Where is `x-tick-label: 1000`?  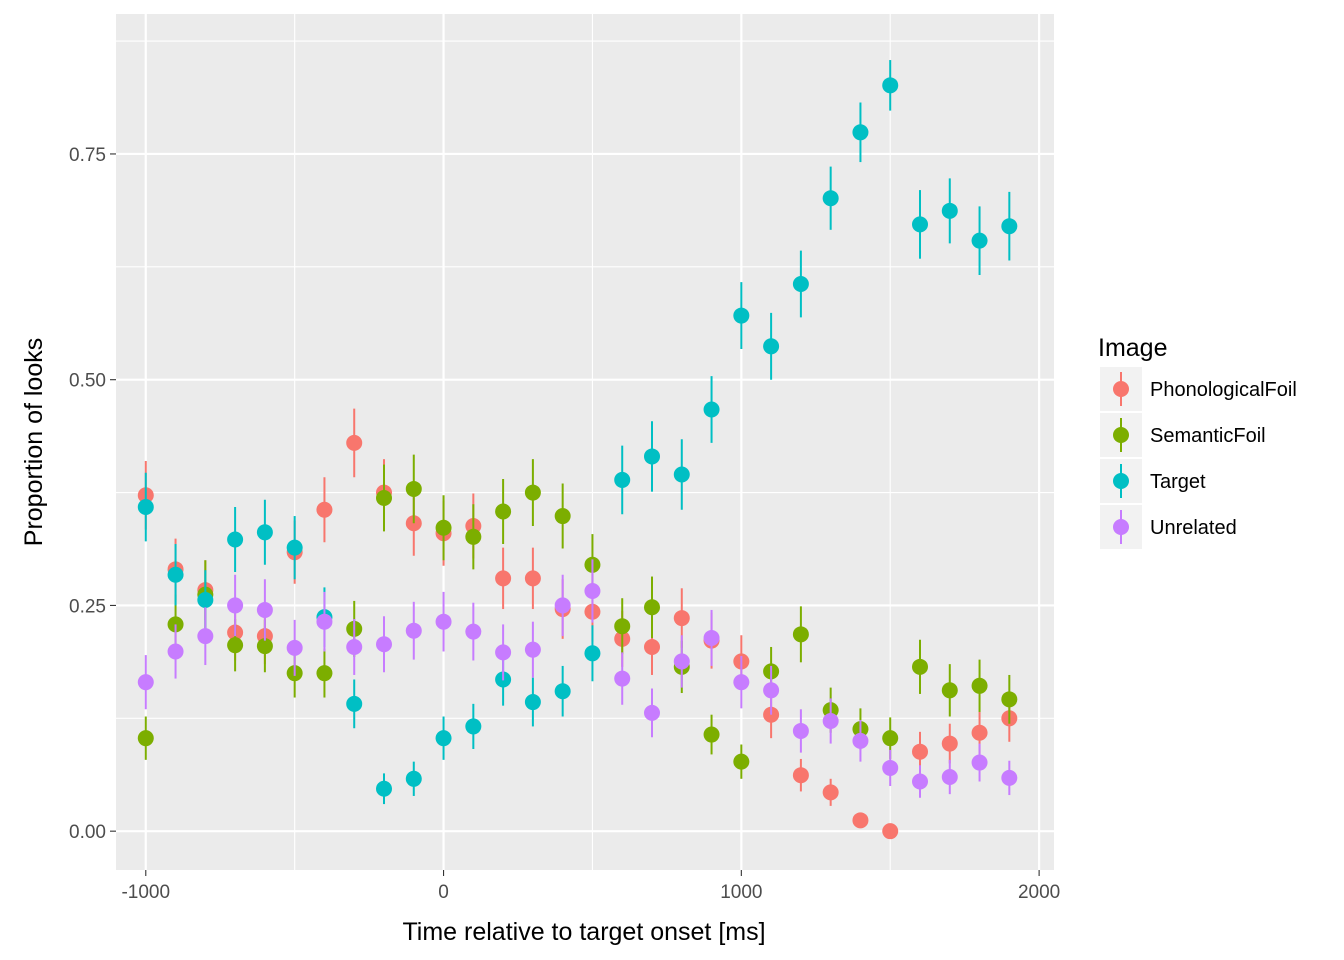
x-tick-label: 1000 is located at coordinates (741, 892).